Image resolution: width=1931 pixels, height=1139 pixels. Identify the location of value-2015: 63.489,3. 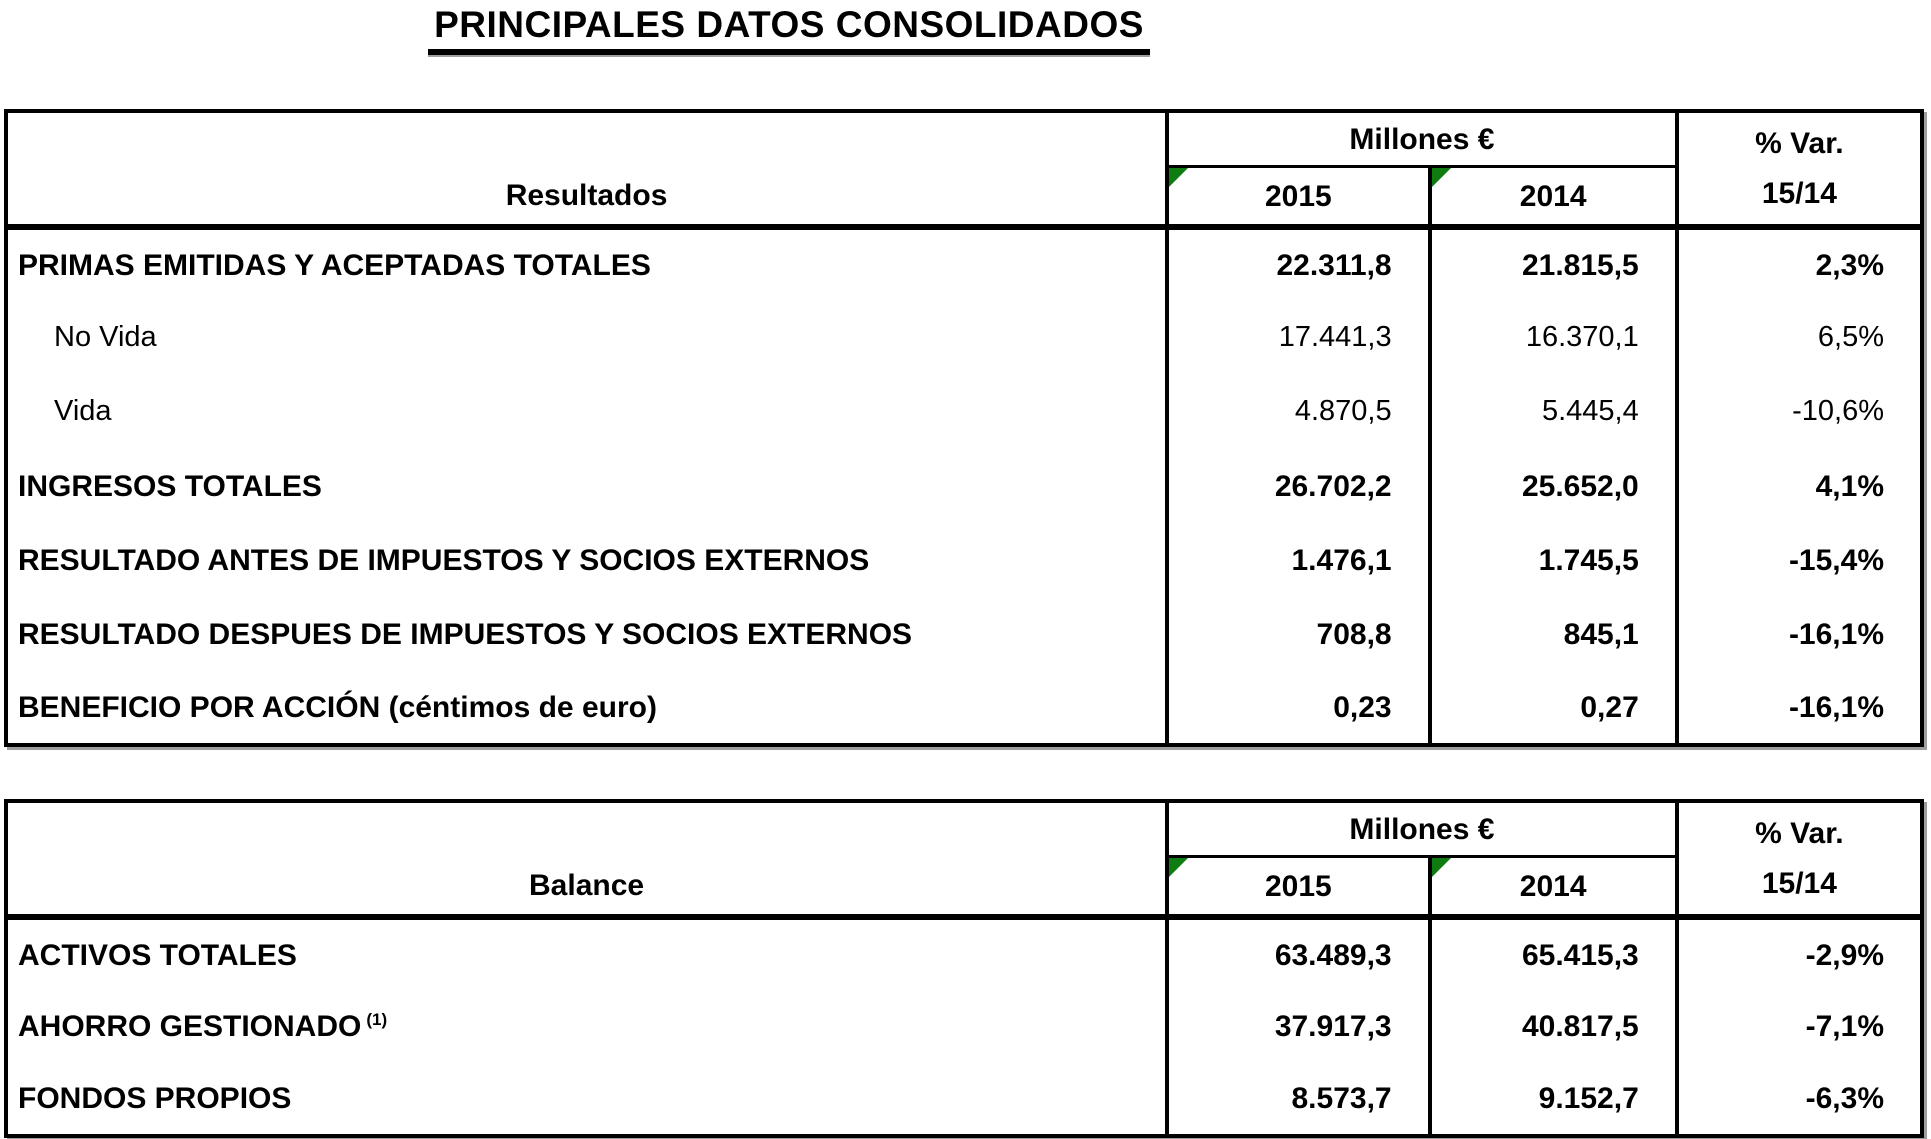
(1299, 953).